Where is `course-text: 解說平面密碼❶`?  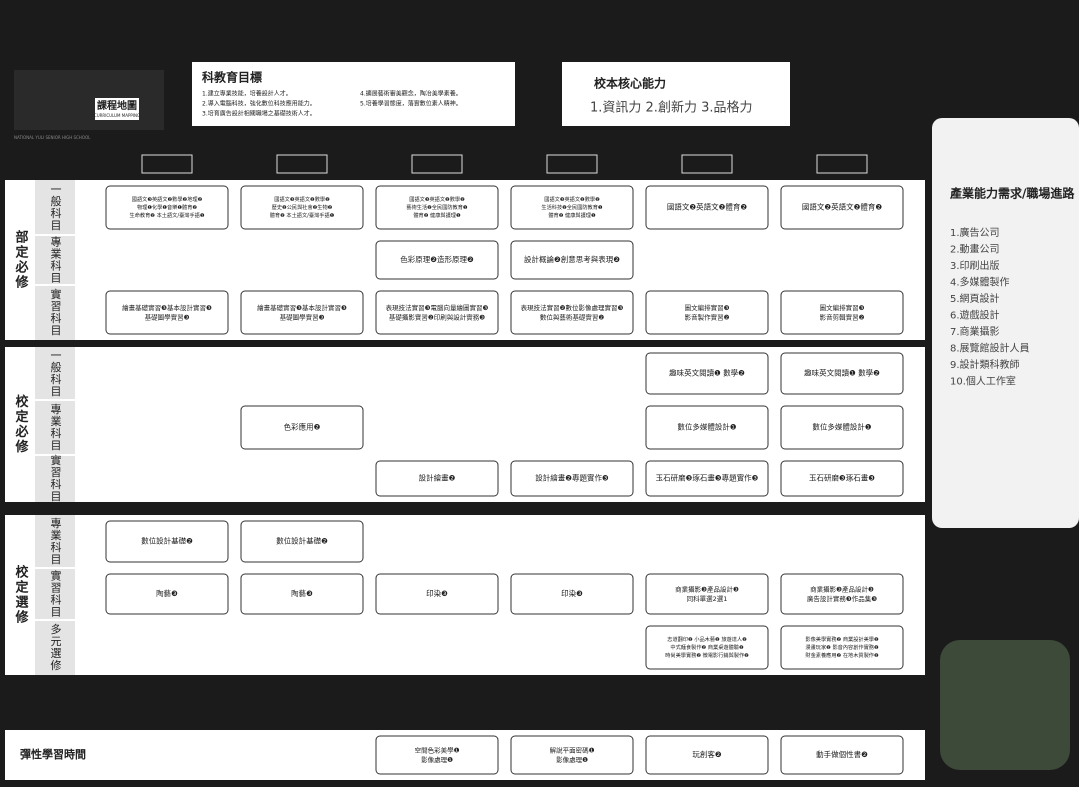 course-text: 解說平面密碼❶ is located at coordinates (572, 749).